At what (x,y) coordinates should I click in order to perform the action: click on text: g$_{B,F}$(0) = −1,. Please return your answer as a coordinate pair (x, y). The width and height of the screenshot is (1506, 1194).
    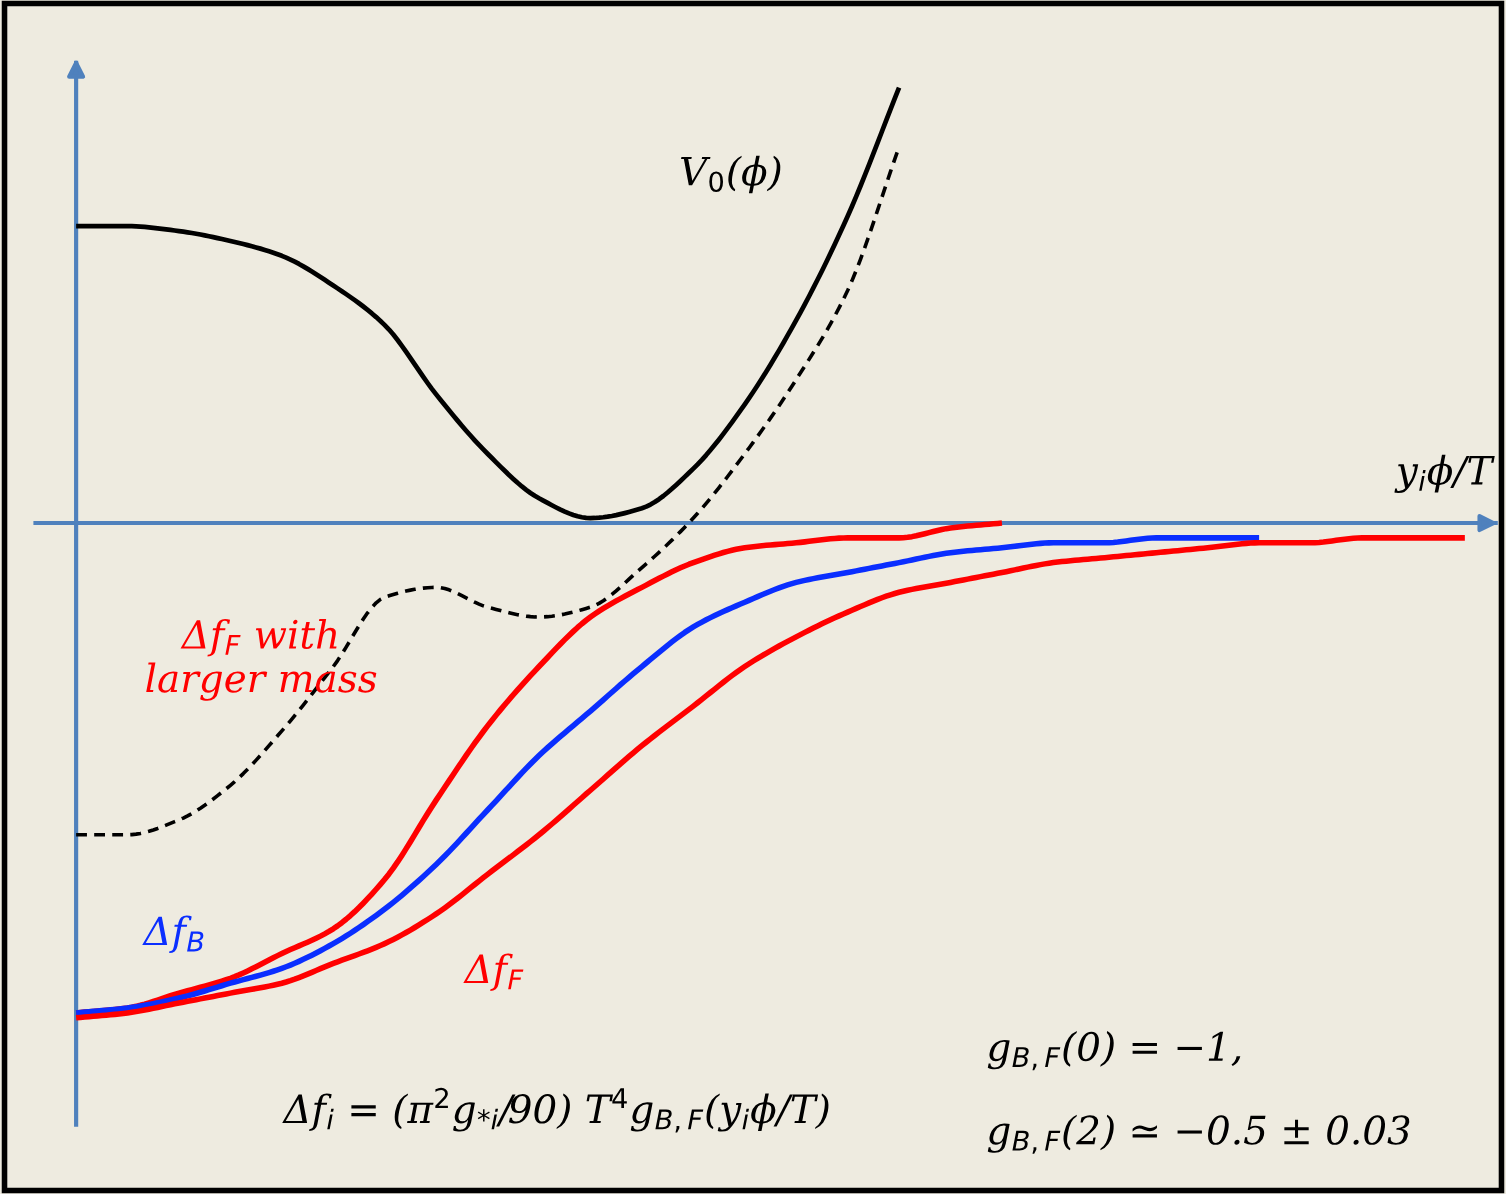
    Looking at the image, I should click on (1114, 1051).